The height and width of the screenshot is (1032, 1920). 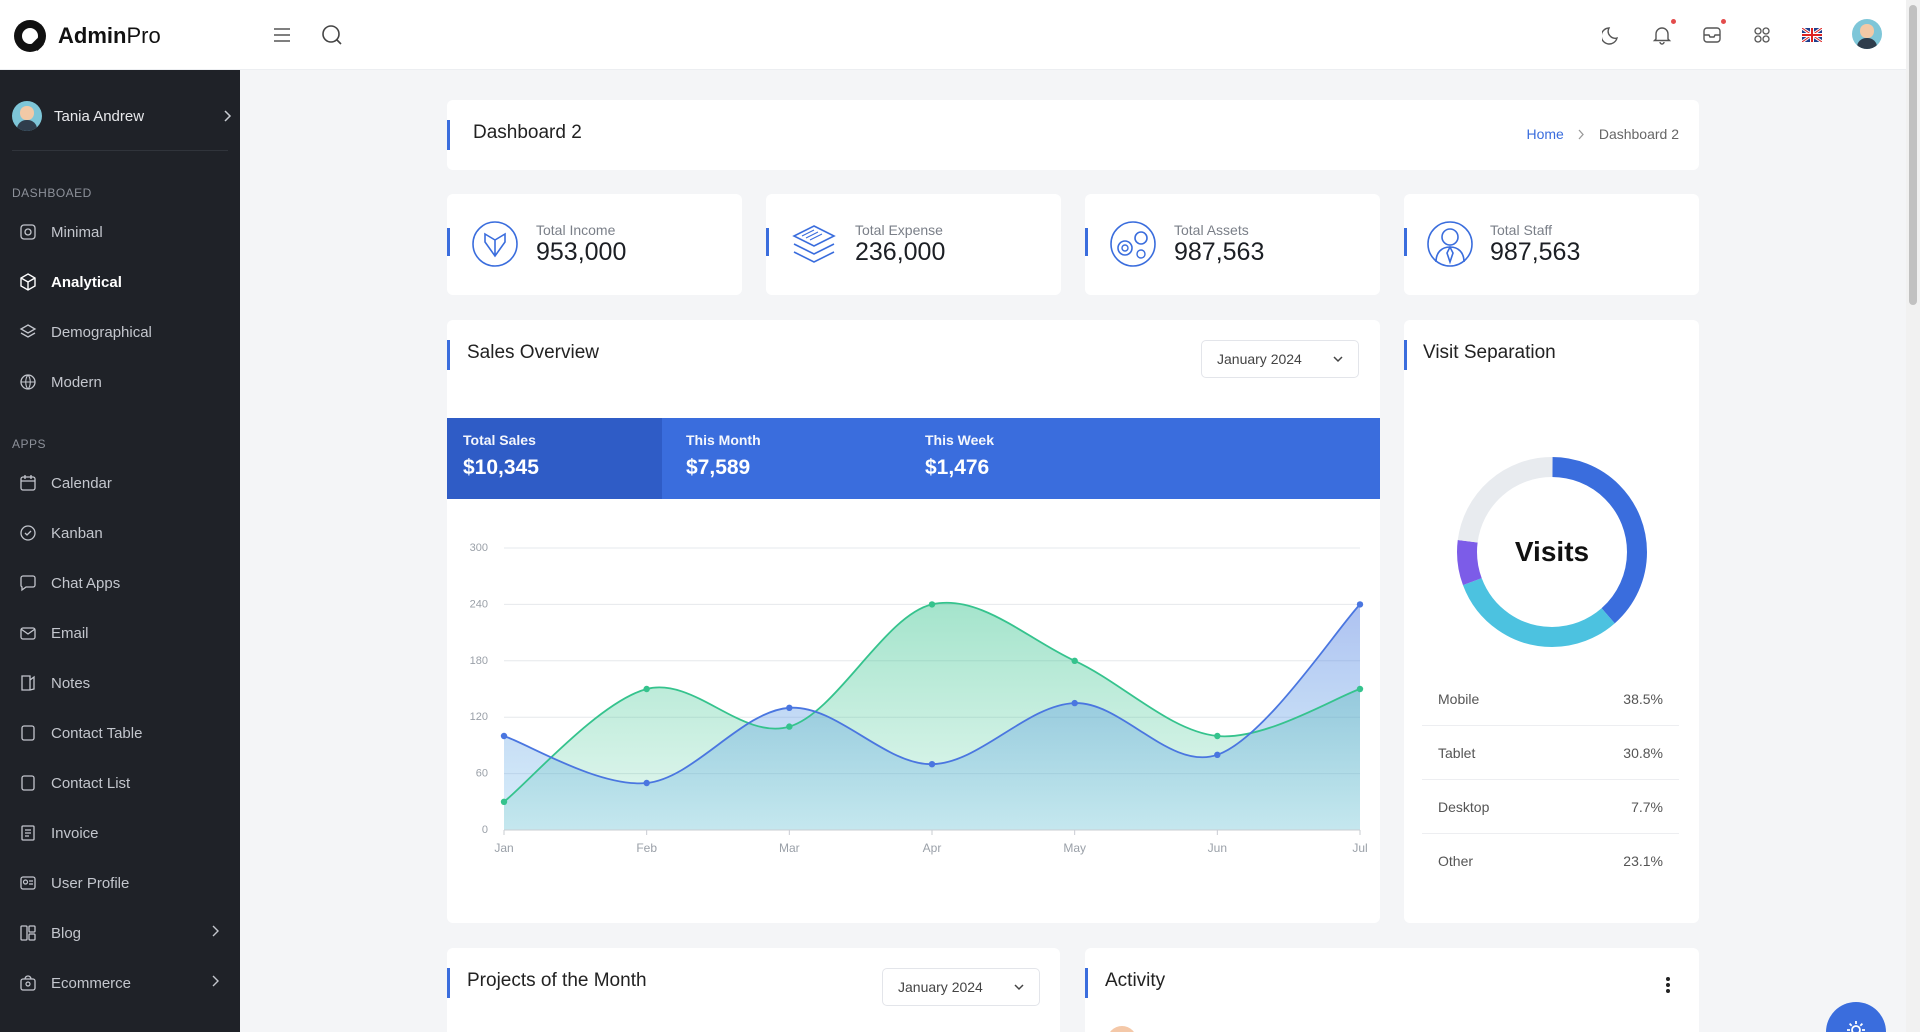 What do you see at coordinates (1856, 1017) in the screenshot?
I see `settings-fab` at bounding box center [1856, 1017].